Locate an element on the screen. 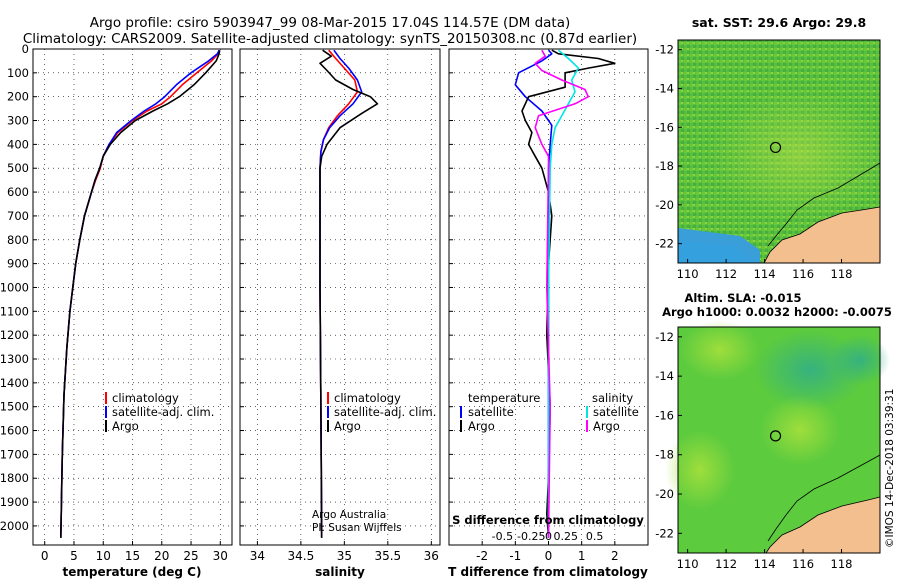 This screenshot has width=900, height=580. footer-stamp: ©IMOS 14-Dec-2018 03:39:31 is located at coordinates (890, 468).